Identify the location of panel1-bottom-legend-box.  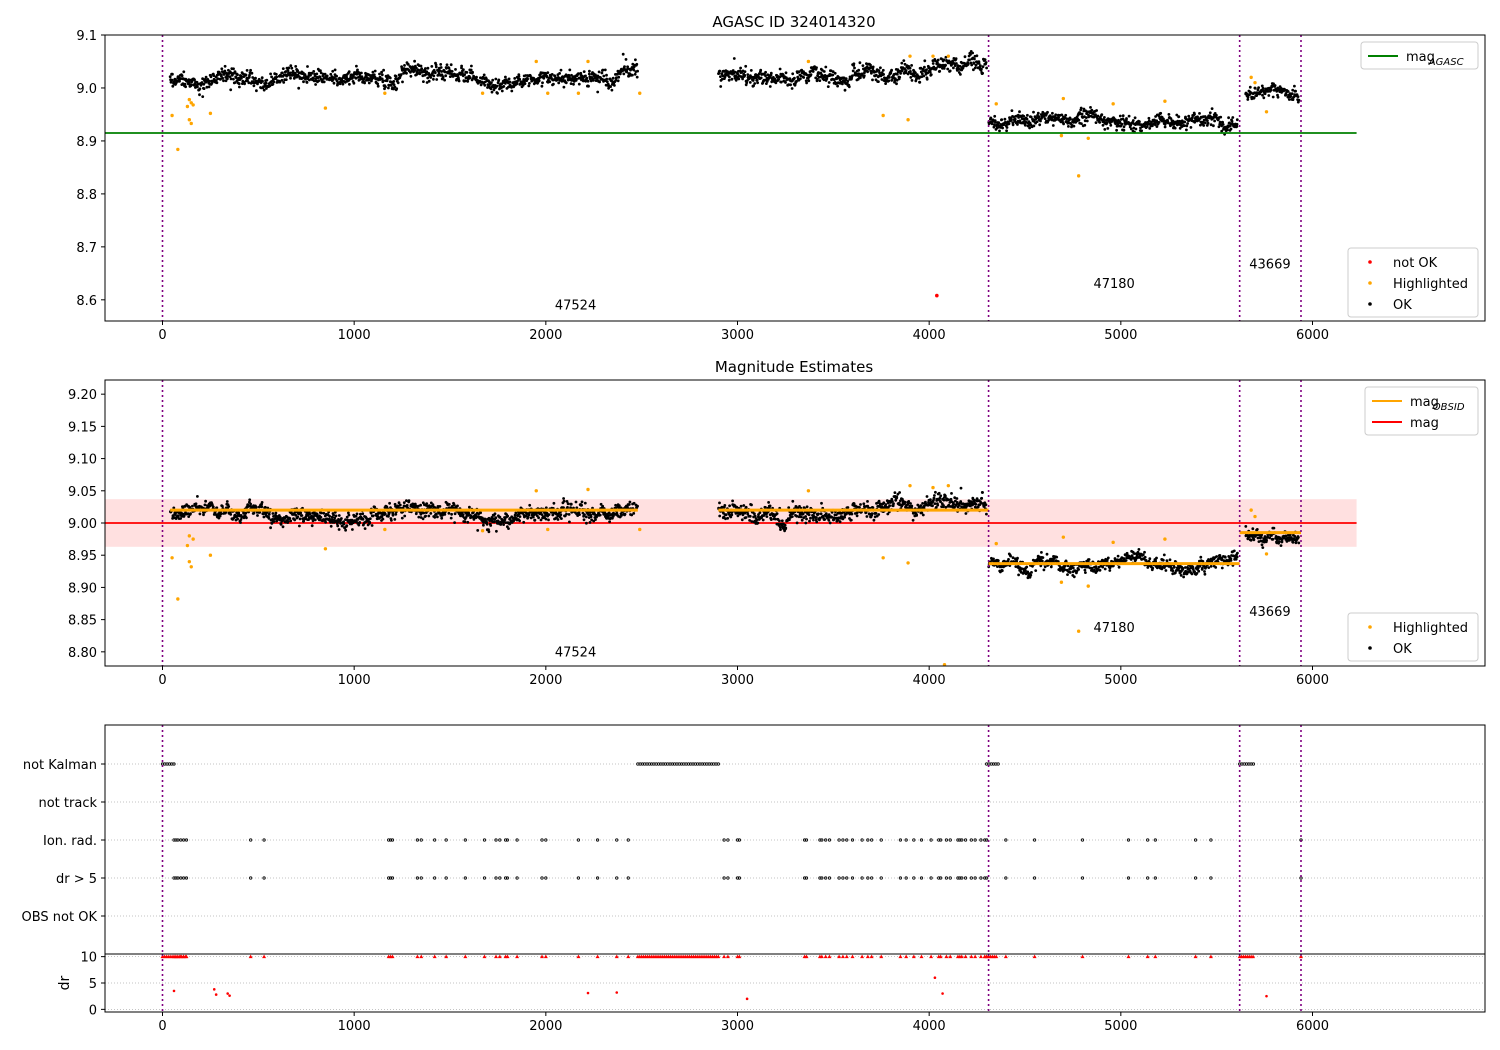
(1413, 282).